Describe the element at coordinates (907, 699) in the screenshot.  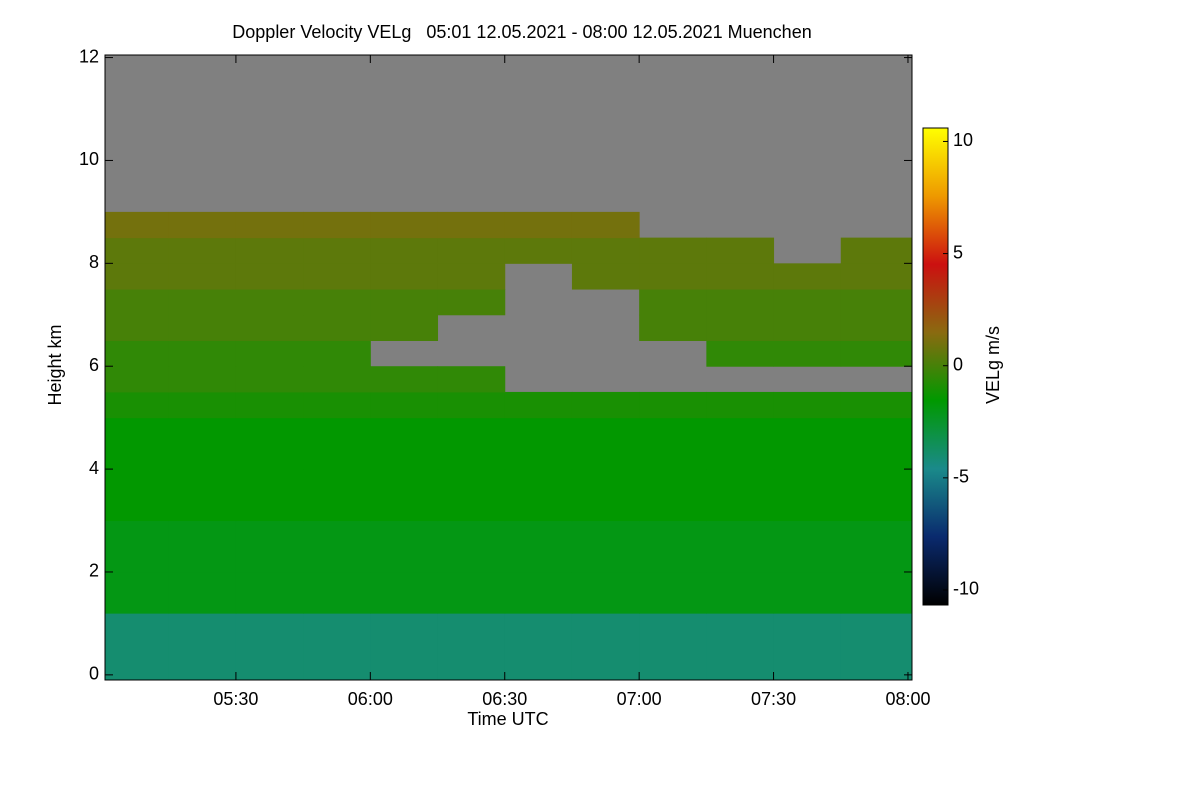
I see `x-tick-label: 08:00` at that location.